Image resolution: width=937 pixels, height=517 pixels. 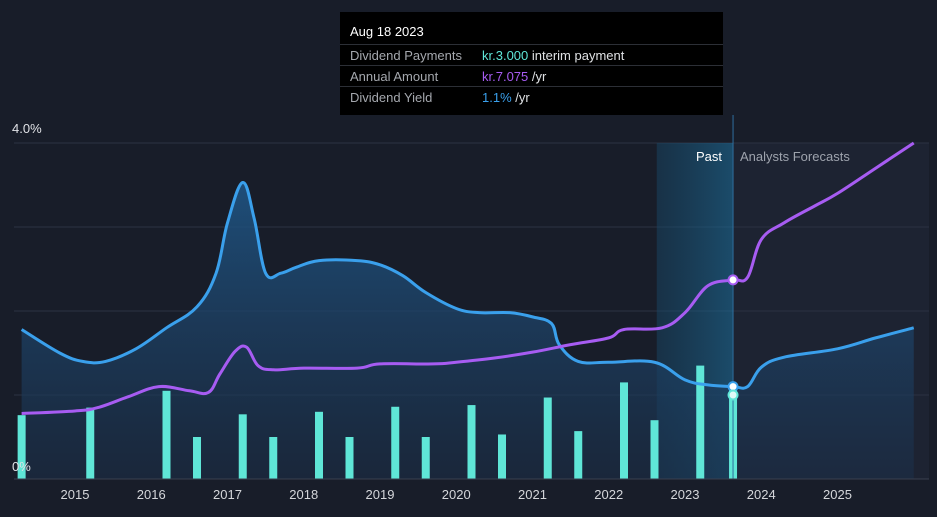 I want to click on x-tick-label: 2016, so click(x=151, y=494).